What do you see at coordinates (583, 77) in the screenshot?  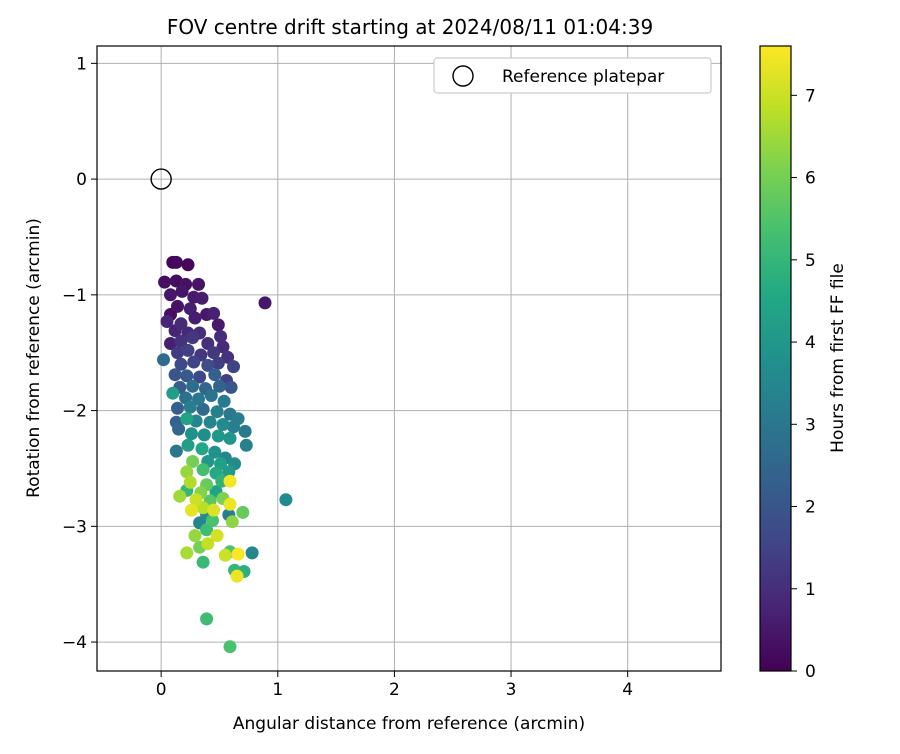 I see `legend-entry: Reference platepar` at bounding box center [583, 77].